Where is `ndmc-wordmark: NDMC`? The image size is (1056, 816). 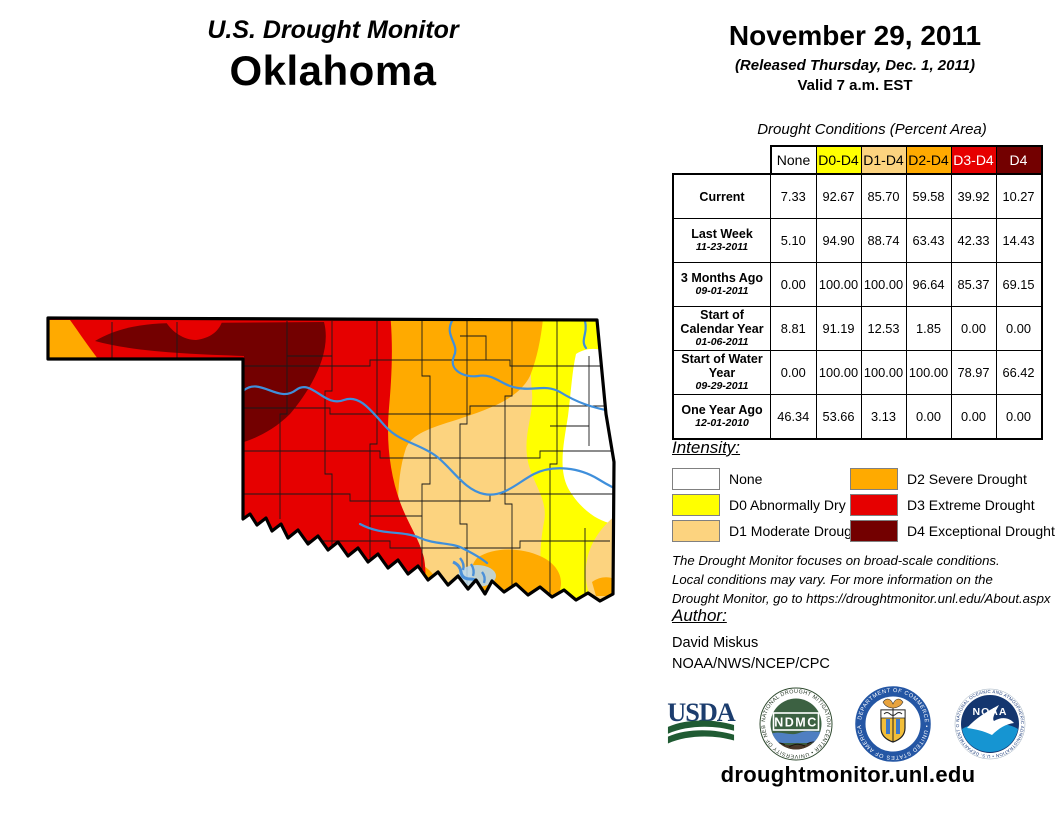
ndmc-wordmark: NDMC is located at coordinates (796, 723).